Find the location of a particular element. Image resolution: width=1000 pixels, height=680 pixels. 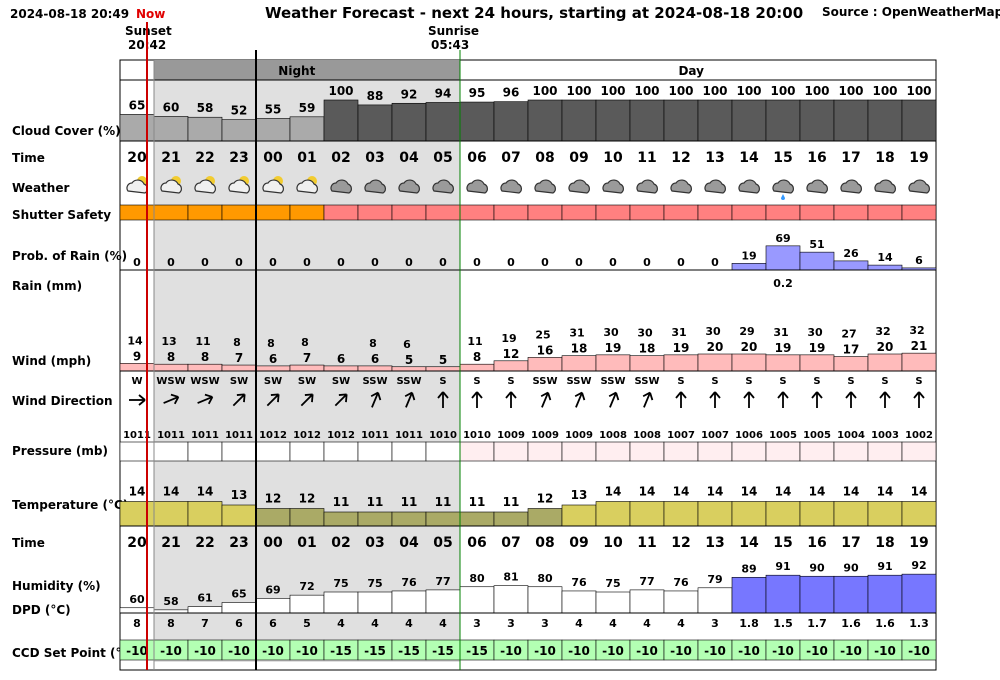

wind-gust-value: 30 is located at coordinates (645, 333).